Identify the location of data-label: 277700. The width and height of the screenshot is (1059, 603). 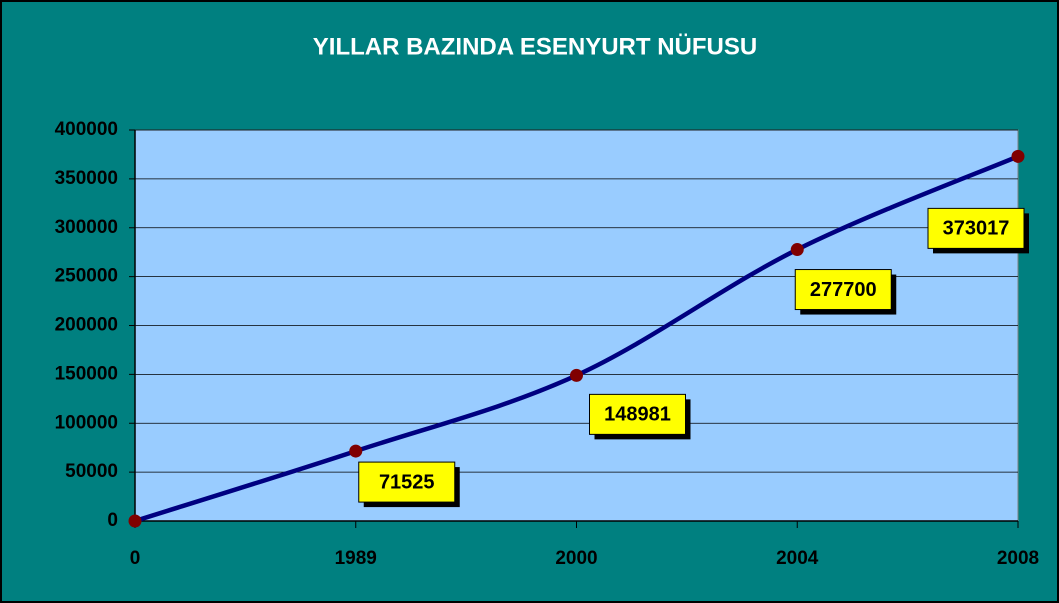
(843, 290).